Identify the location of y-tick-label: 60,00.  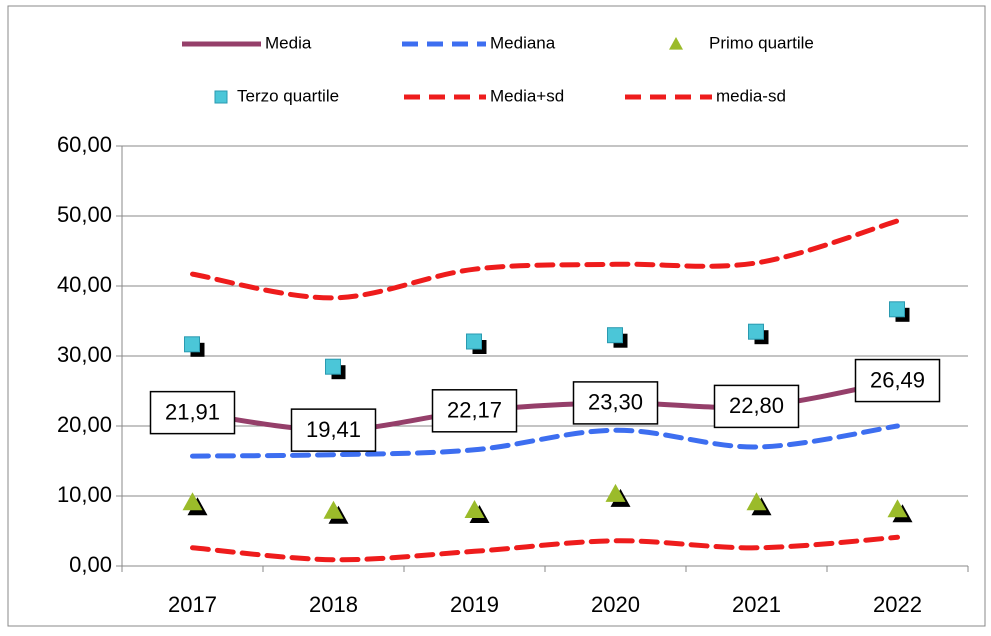
(84, 144).